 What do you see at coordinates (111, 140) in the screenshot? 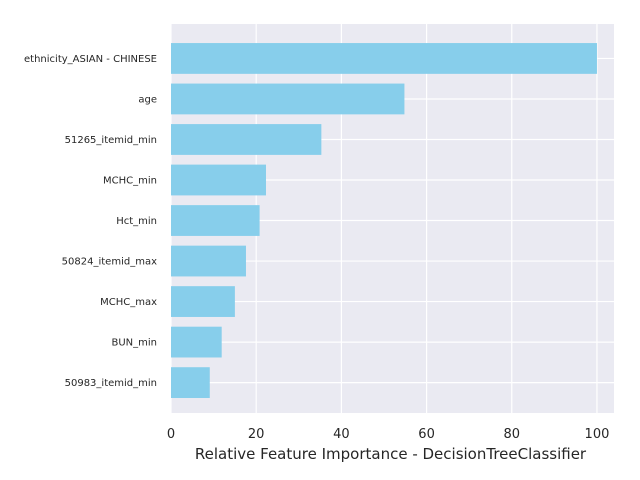
I see `category-label: 51265_itemid_min` at bounding box center [111, 140].